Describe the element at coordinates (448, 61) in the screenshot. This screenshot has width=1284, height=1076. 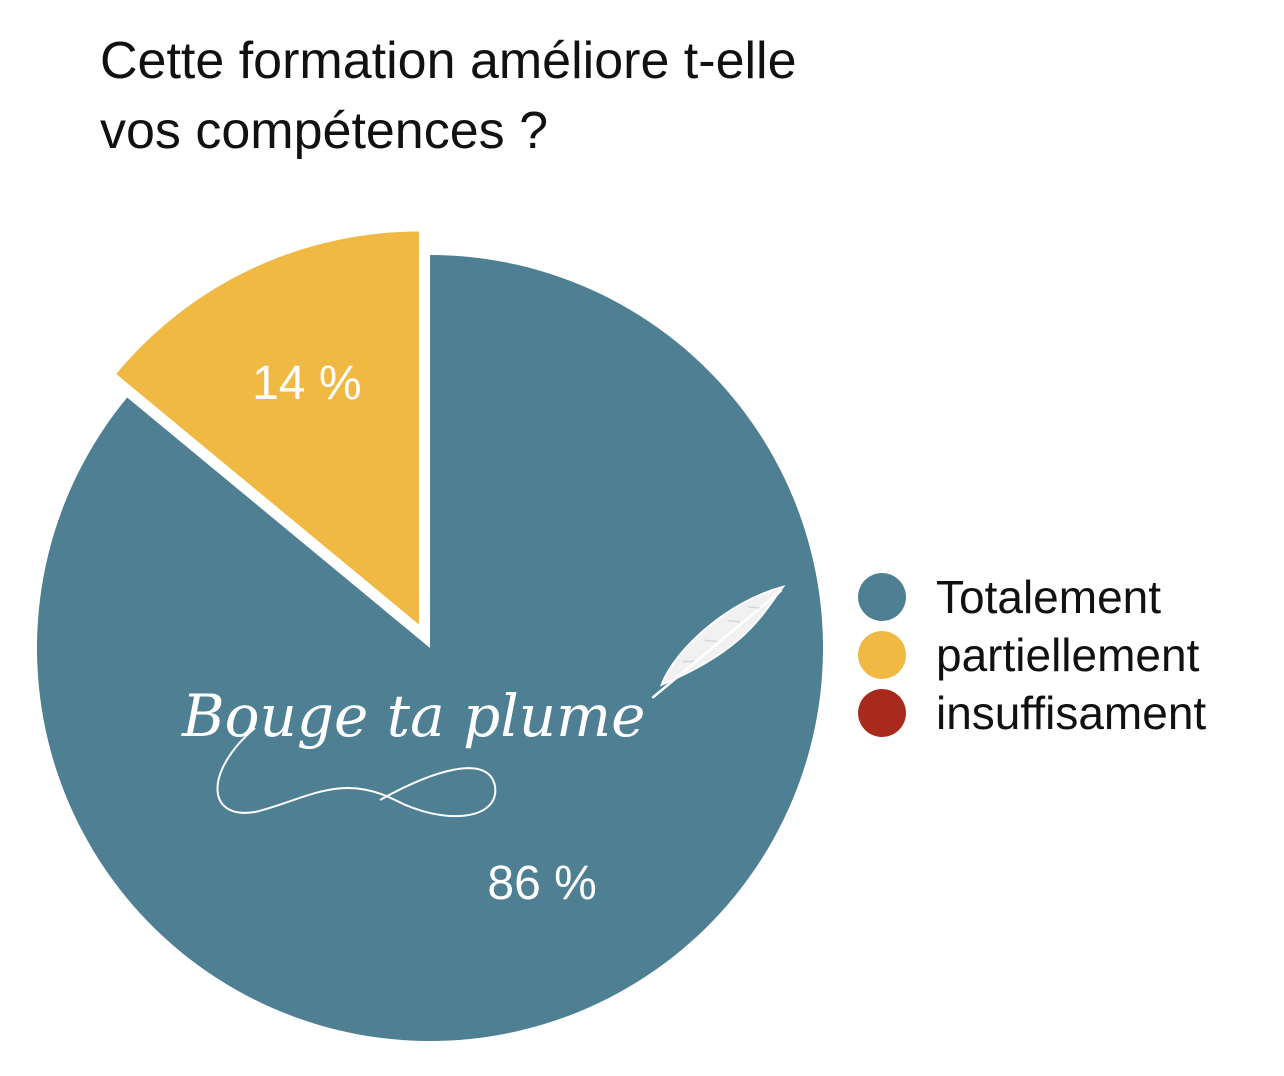
I see `chart-title-line-1: Cette formation améliore t-elle` at that location.